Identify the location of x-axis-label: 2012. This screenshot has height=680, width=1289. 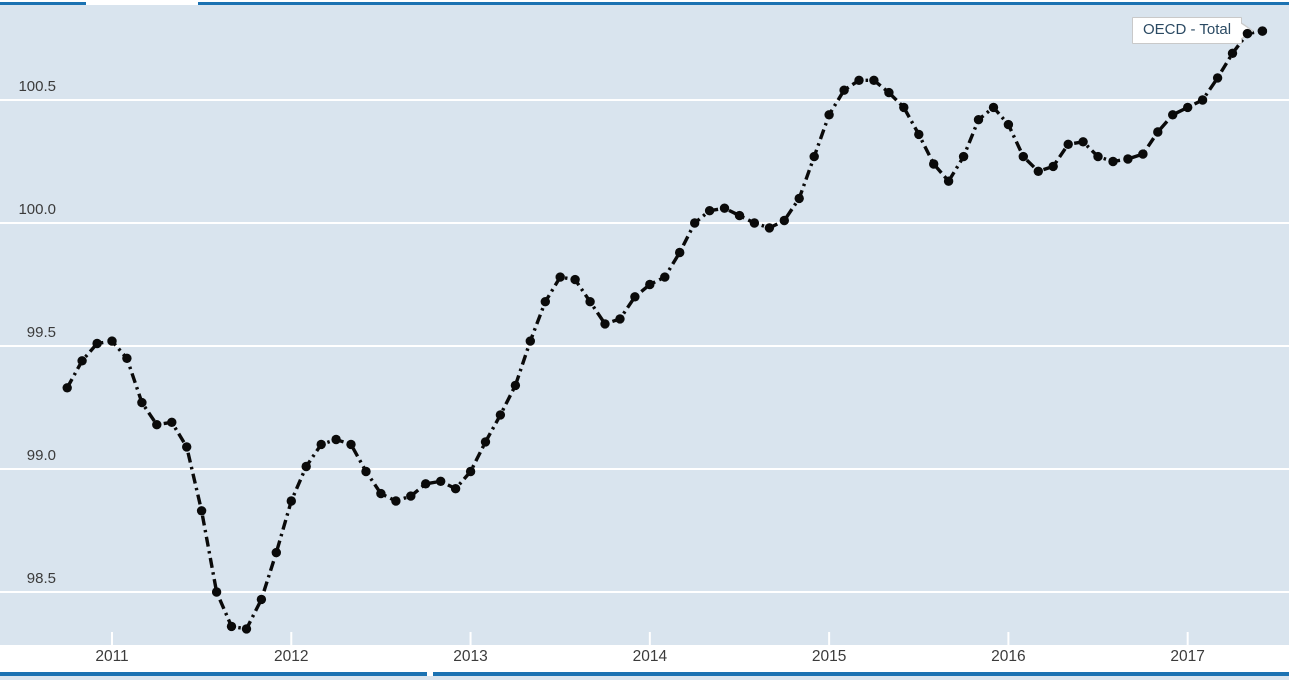
(291, 656).